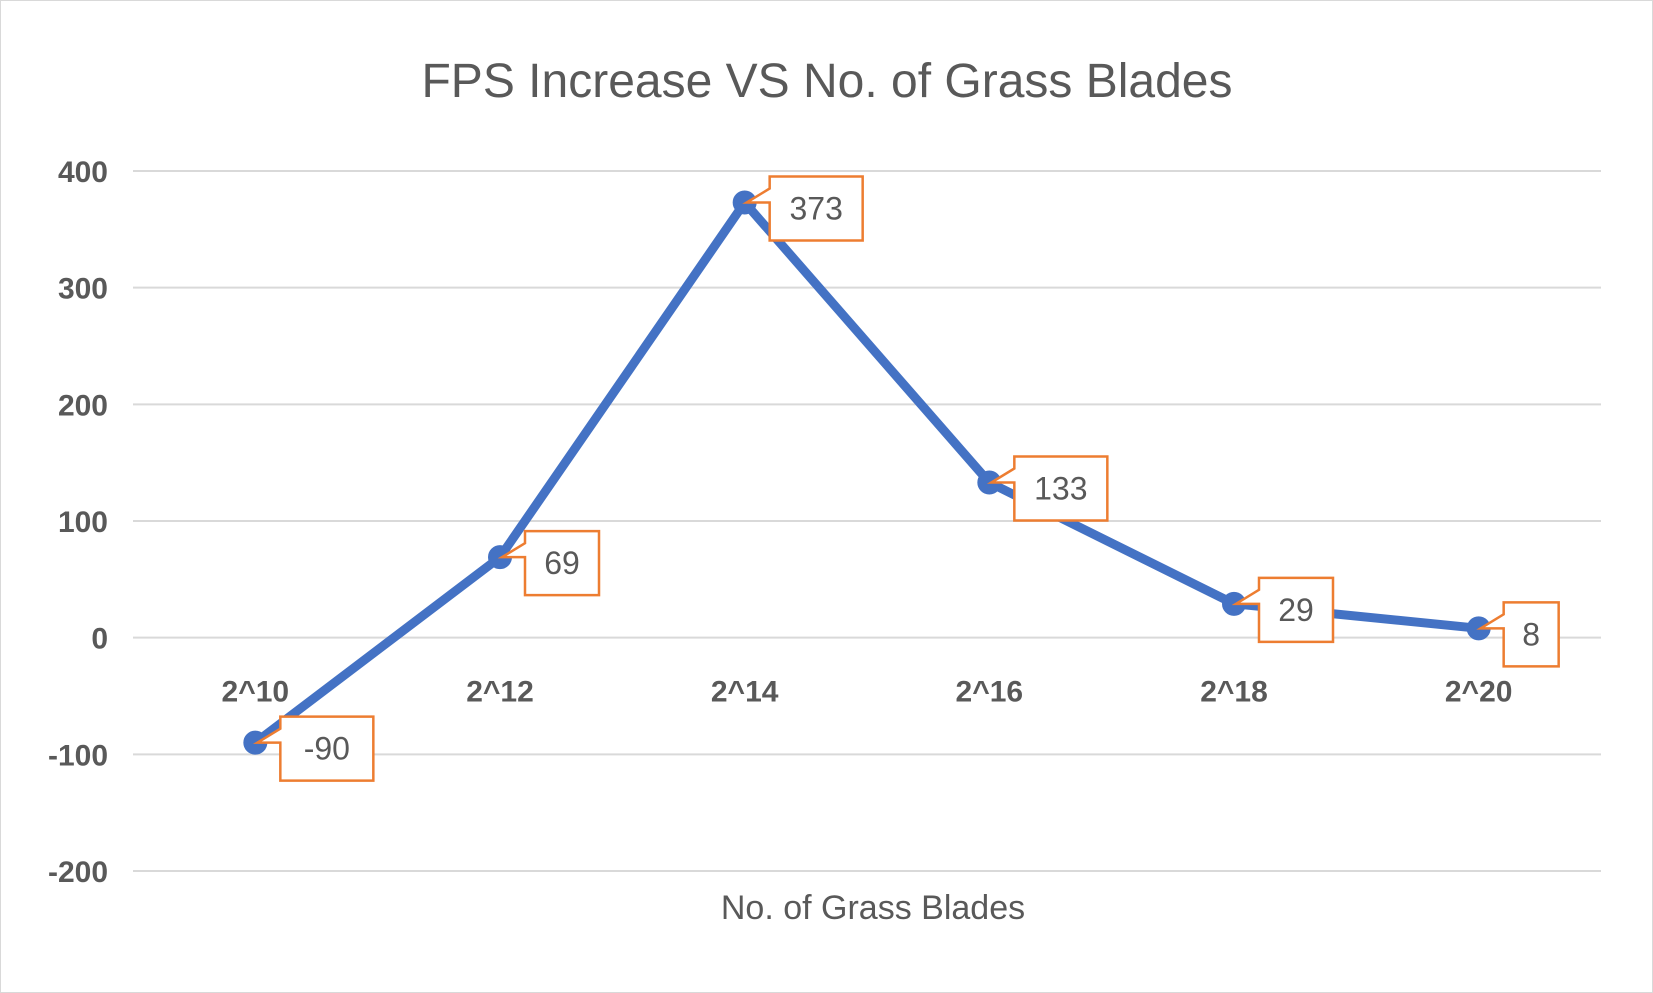 This screenshot has width=1653, height=993. I want to click on x-axis-tick-labels: 2^10 2^12 2^14 2^16 2^18 2^20, so click(867, 692).